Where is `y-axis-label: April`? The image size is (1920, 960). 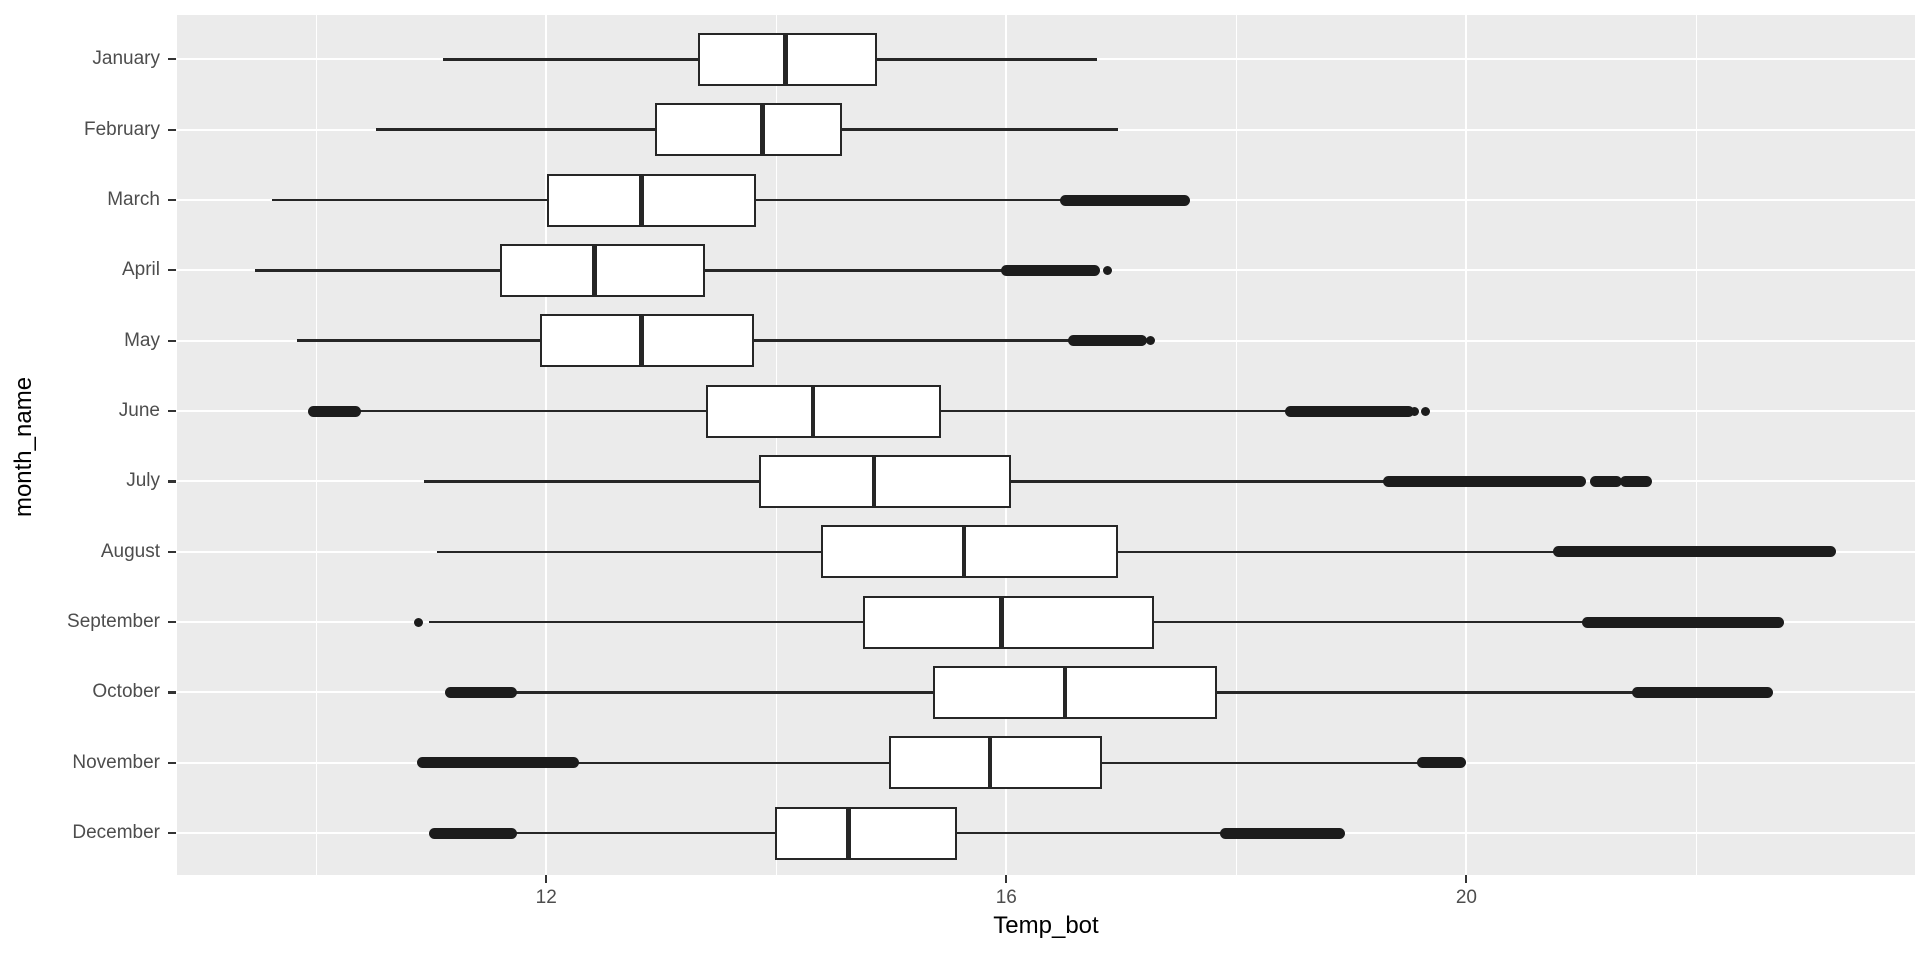 y-axis-label: April is located at coordinates (140, 270).